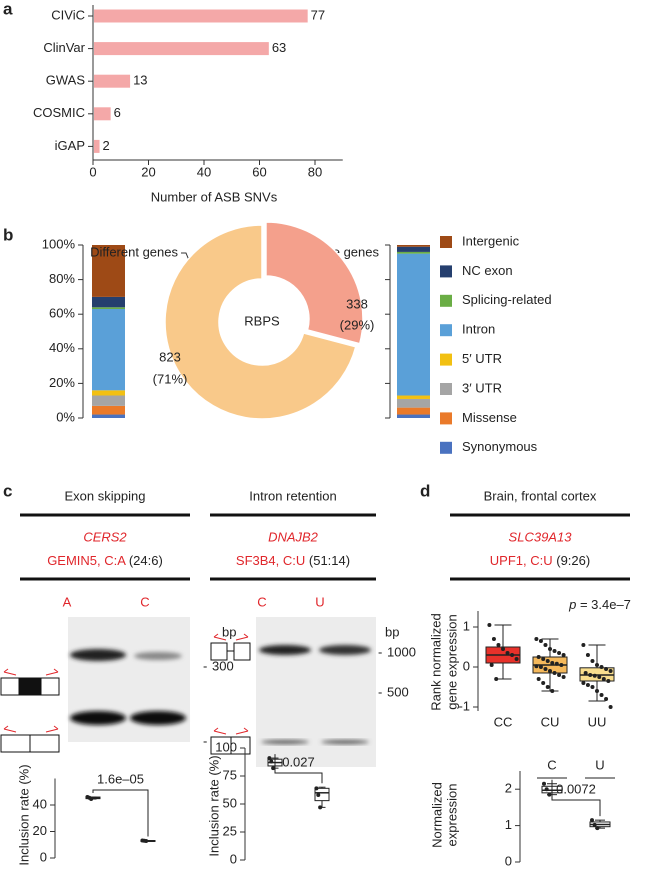 This screenshot has height=869, width=656. What do you see at coordinates (67, 601) in the screenshot?
I see `lane-label: A` at bounding box center [67, 601].